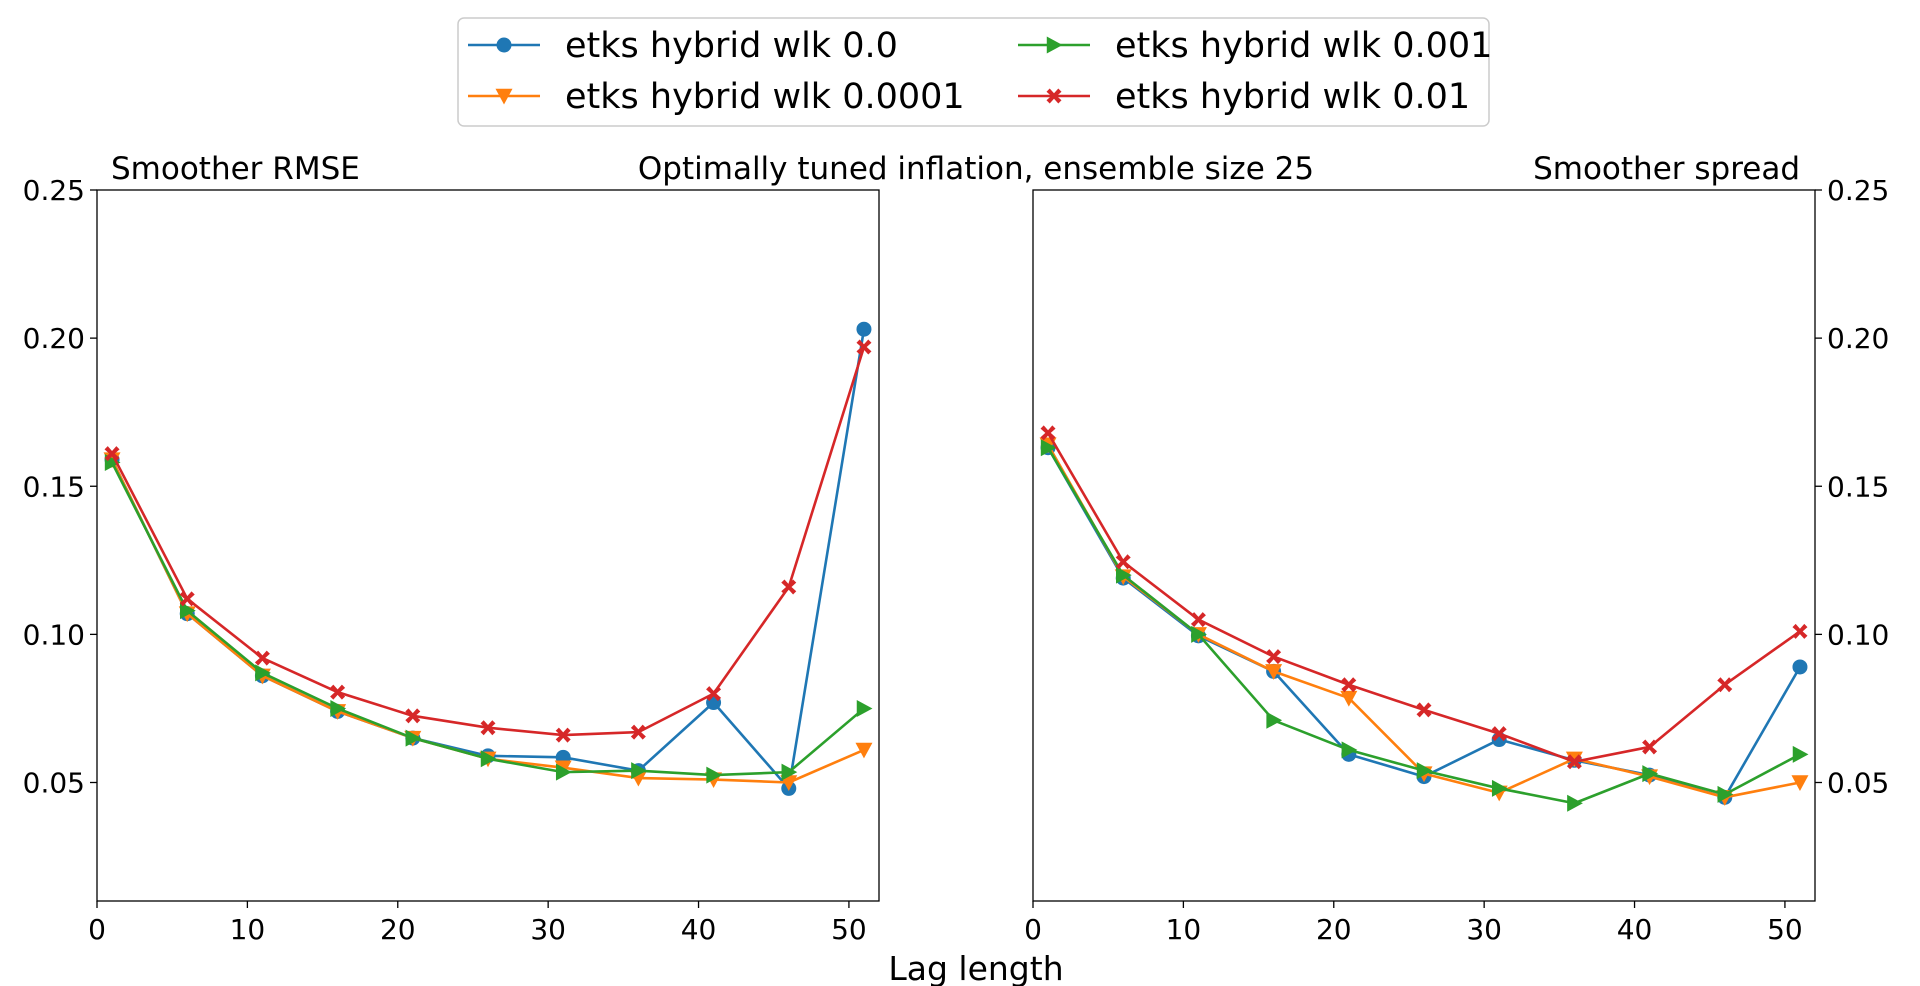 The width and height of the screenshot is (1920, 986). What do you see at coordinates (849, 929) in the screenshot?
I see `rmse-x-tick-label: 50` at bounding box center [849, 929].